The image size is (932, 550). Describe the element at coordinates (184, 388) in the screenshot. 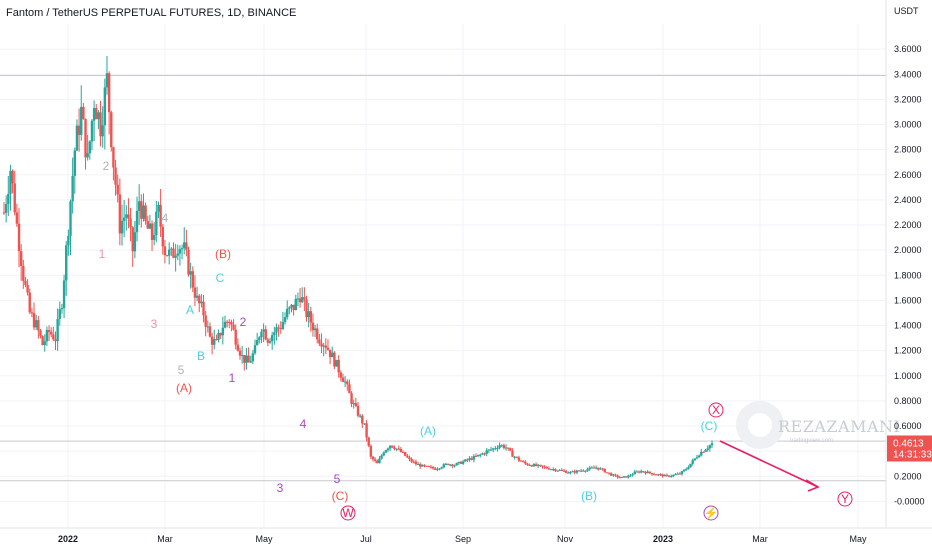

I see `wave-label: (A)` at that location.